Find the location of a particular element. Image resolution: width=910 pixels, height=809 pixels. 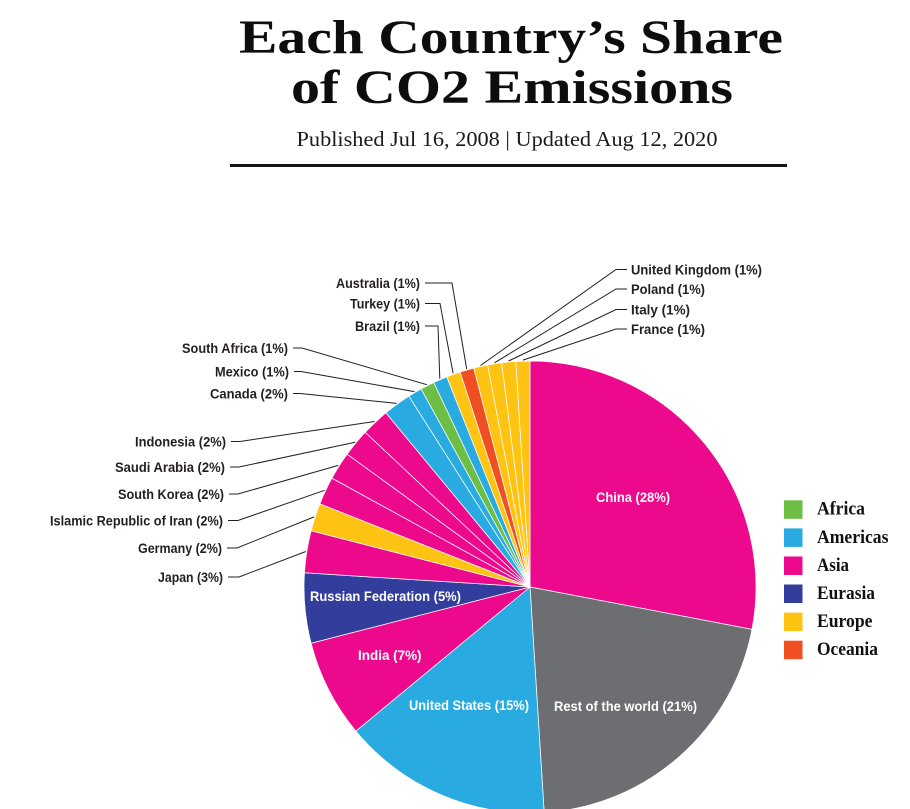

svg-text: China (28%) is located at coordinates (633, 497).